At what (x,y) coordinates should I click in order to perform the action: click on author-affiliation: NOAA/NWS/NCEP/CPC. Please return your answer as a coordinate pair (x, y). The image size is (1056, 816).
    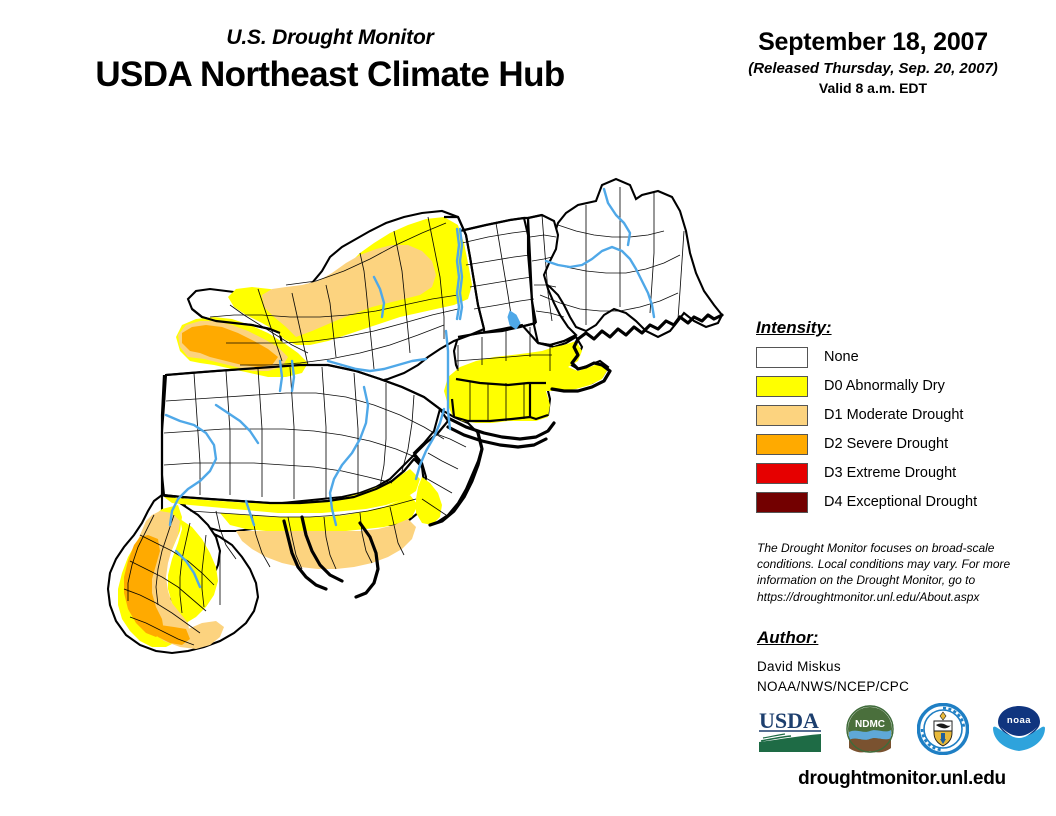
    Looking at the image, I should click on (833, 686).